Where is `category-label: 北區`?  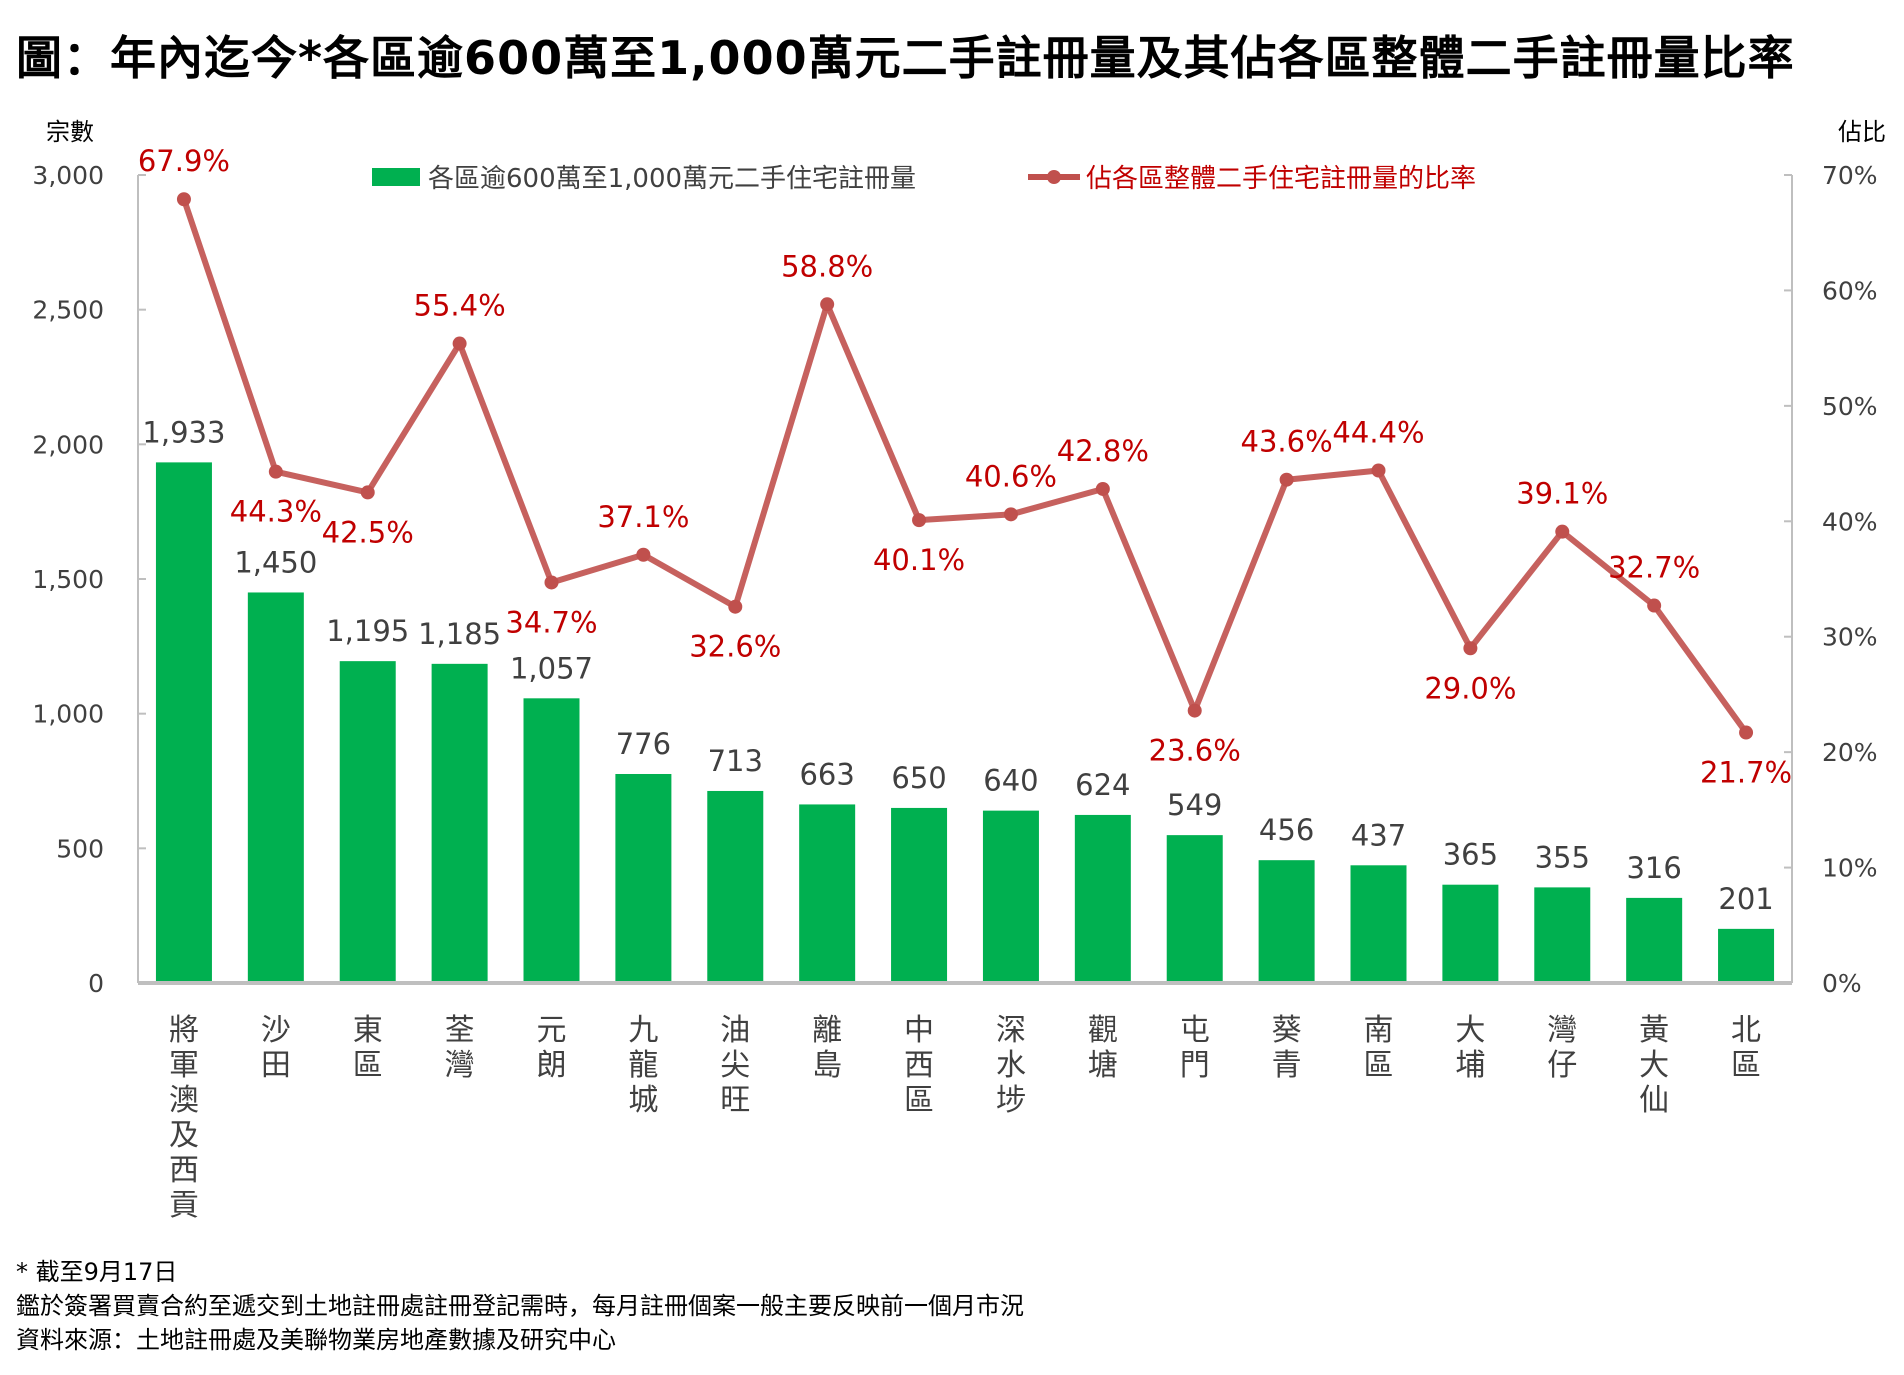 category-label: 北區 is located at coordinates (1746, 1048).